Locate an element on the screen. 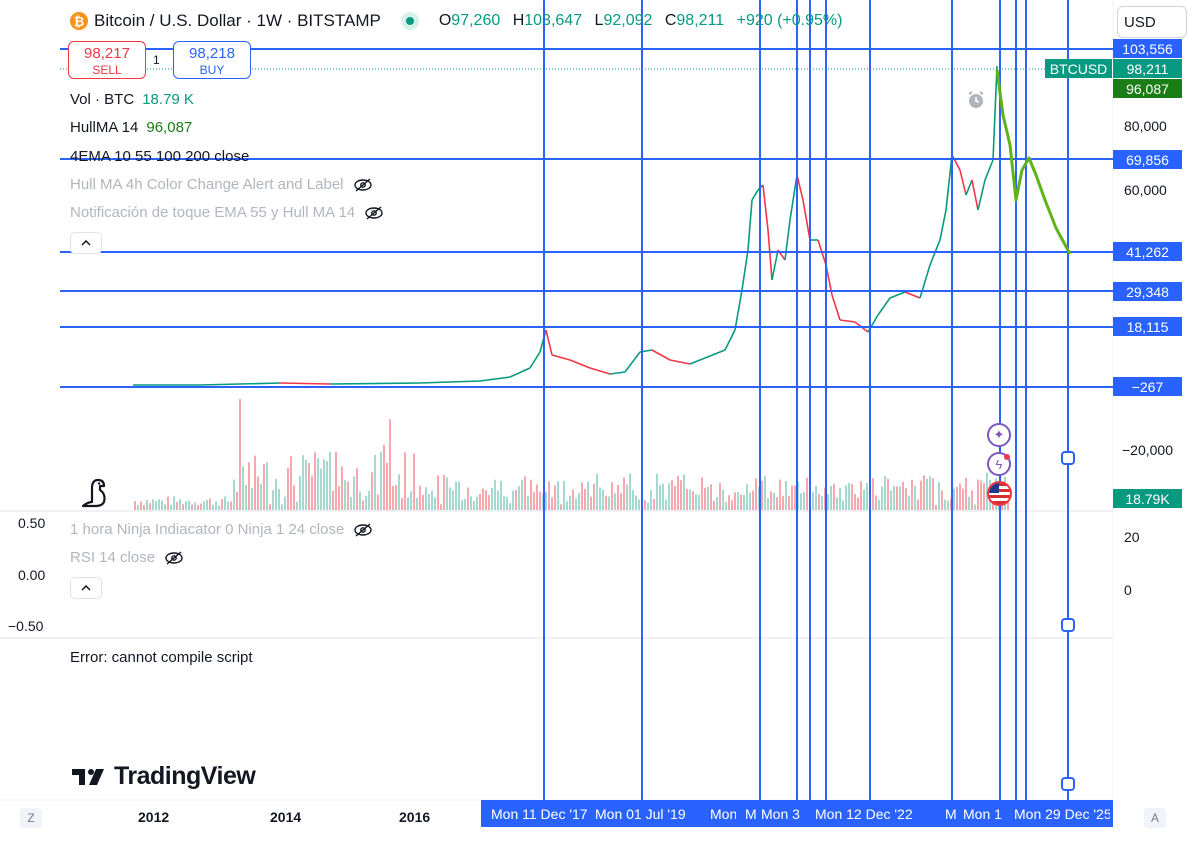 The image size is (1200, 854). price-tag-18115: 18,115 is located at coordinates (1147, 326).